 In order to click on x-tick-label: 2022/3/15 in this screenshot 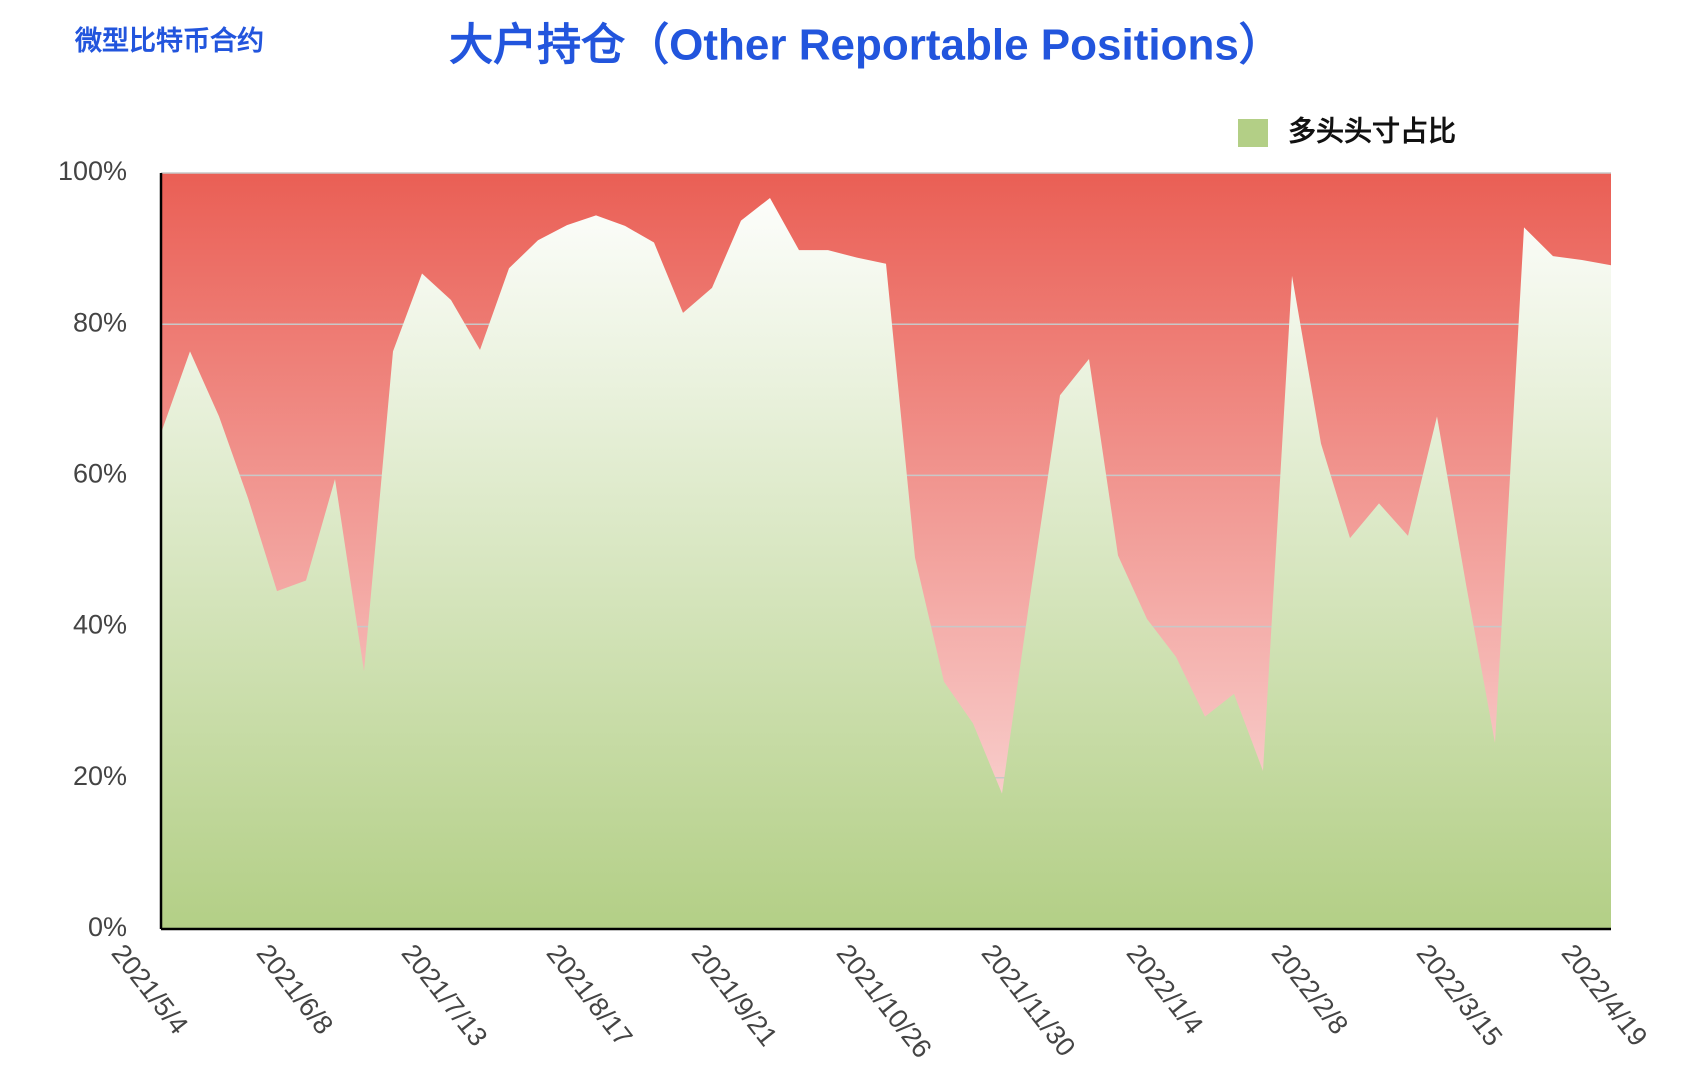, I will do `click(1460, 995)`.